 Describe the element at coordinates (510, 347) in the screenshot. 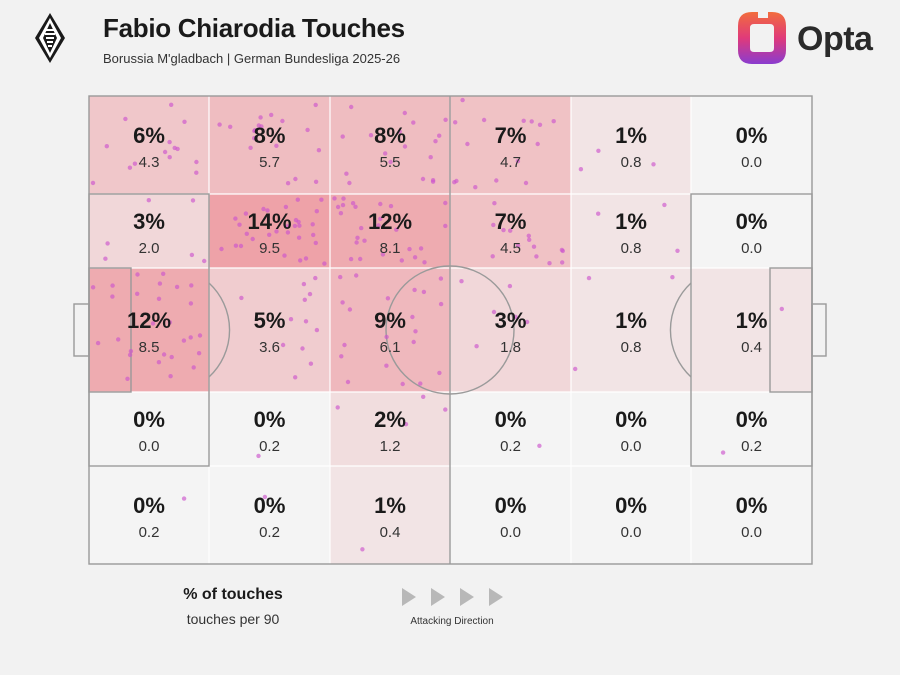

I see `cell-per90-label: 1.8` at that location.